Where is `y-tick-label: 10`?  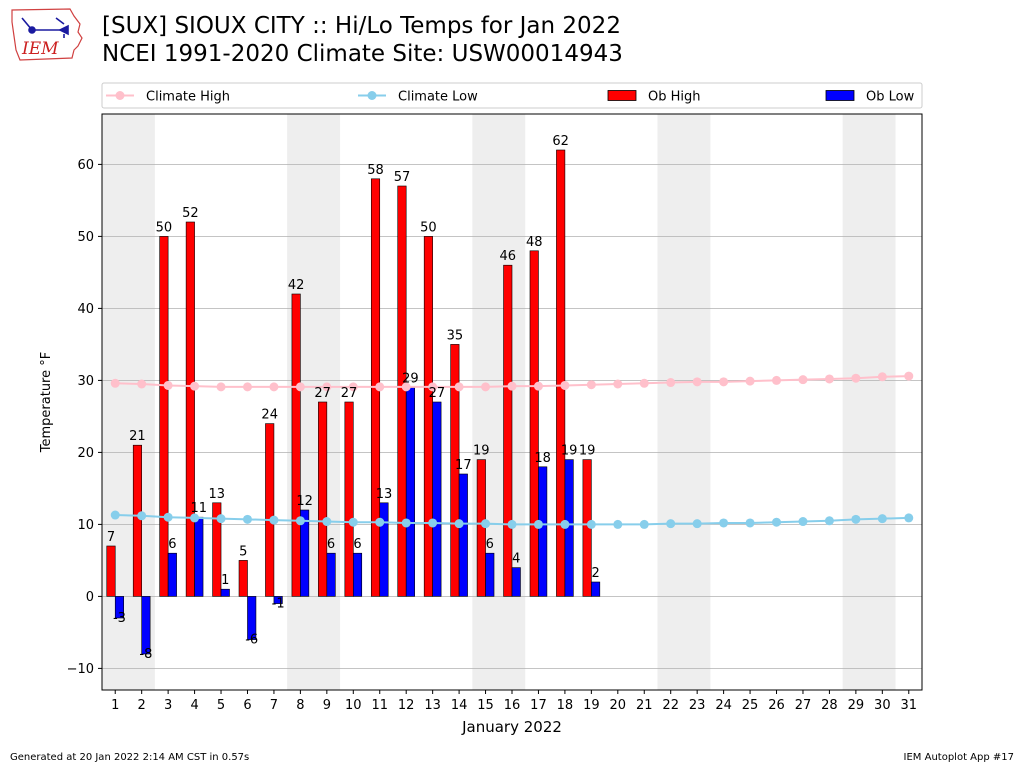 y-tick-label: 10 is located at coordinates (85, 525).